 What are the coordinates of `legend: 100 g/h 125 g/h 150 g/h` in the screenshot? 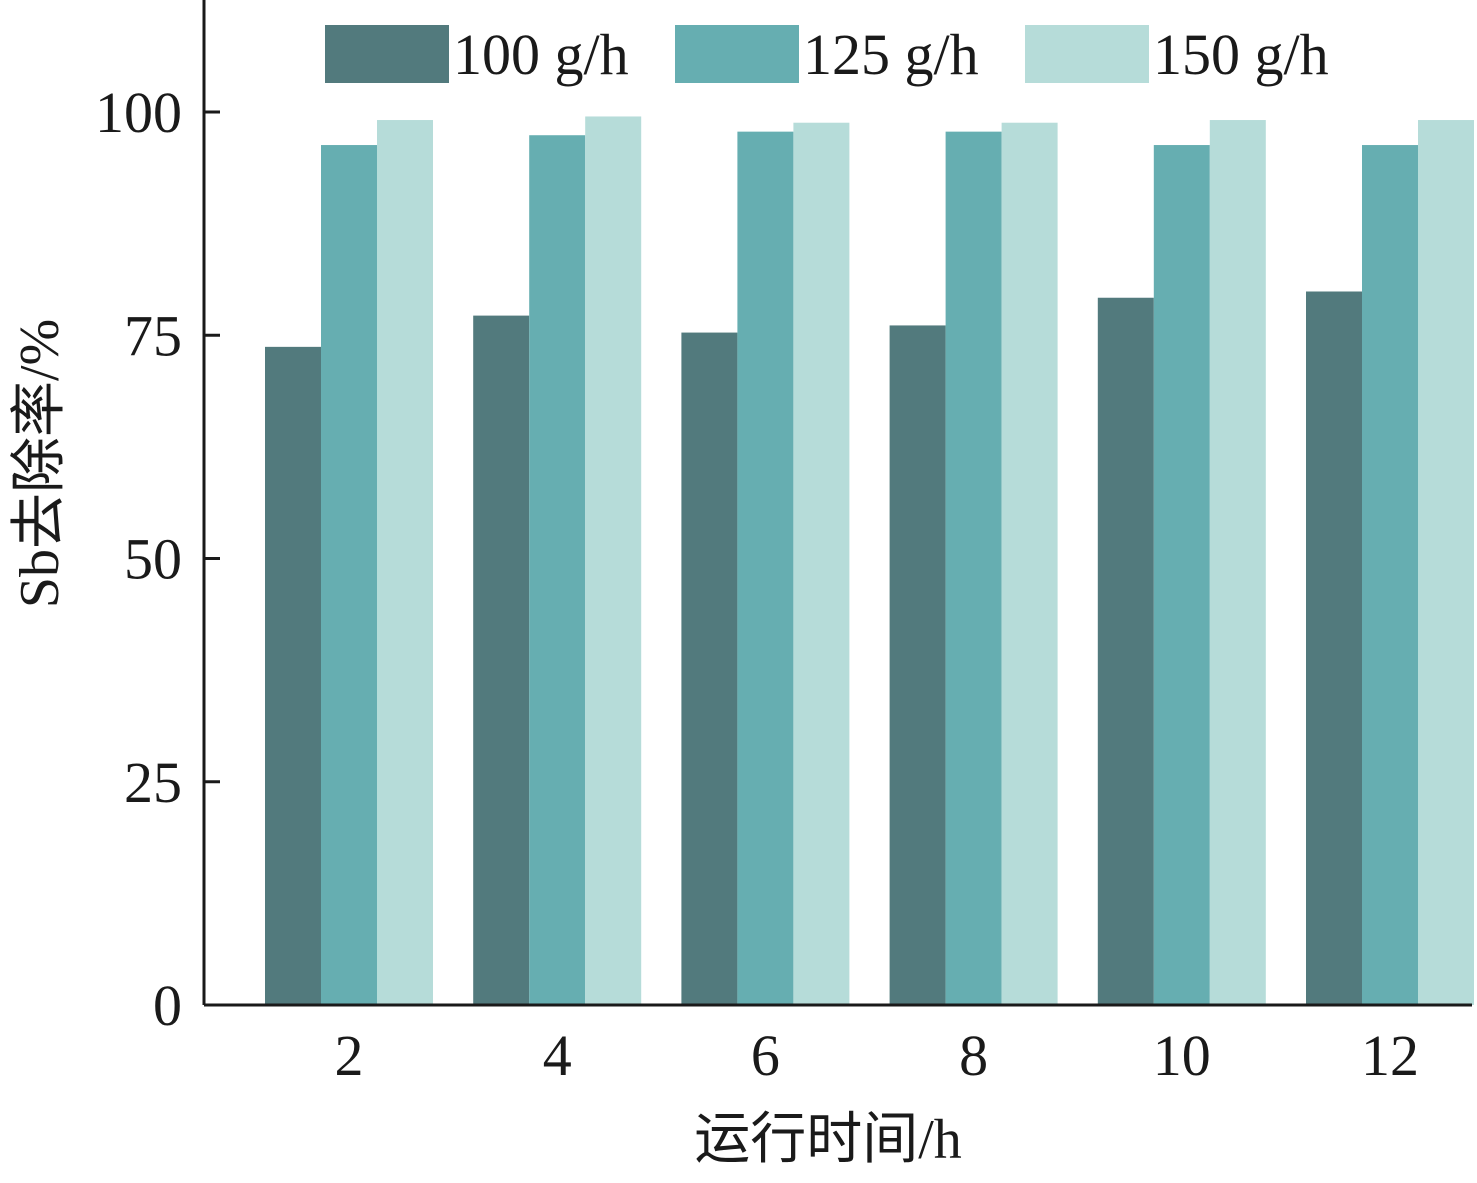 It's located at (827, 54).